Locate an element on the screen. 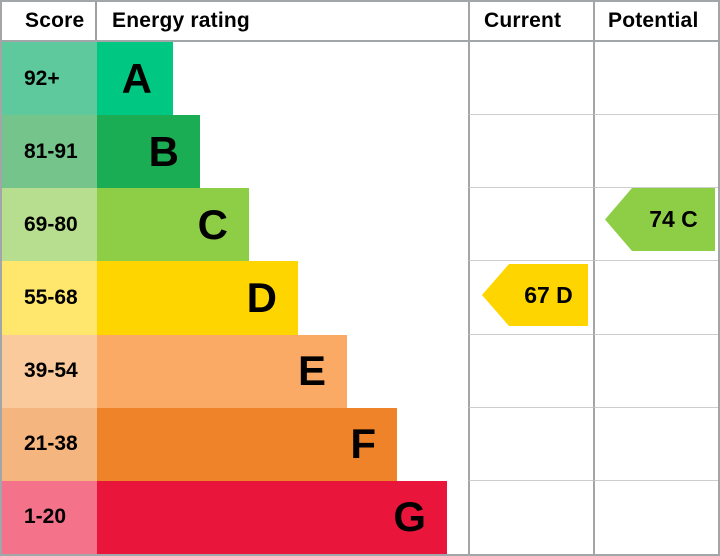  header-potential: Potential is located at coordinates (655, 21).